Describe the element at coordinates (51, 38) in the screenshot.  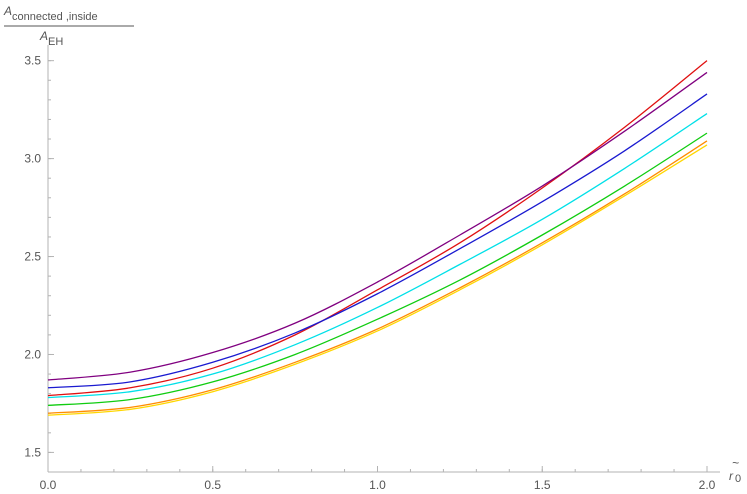
I see `y-label-denominator: AEH` at that location.